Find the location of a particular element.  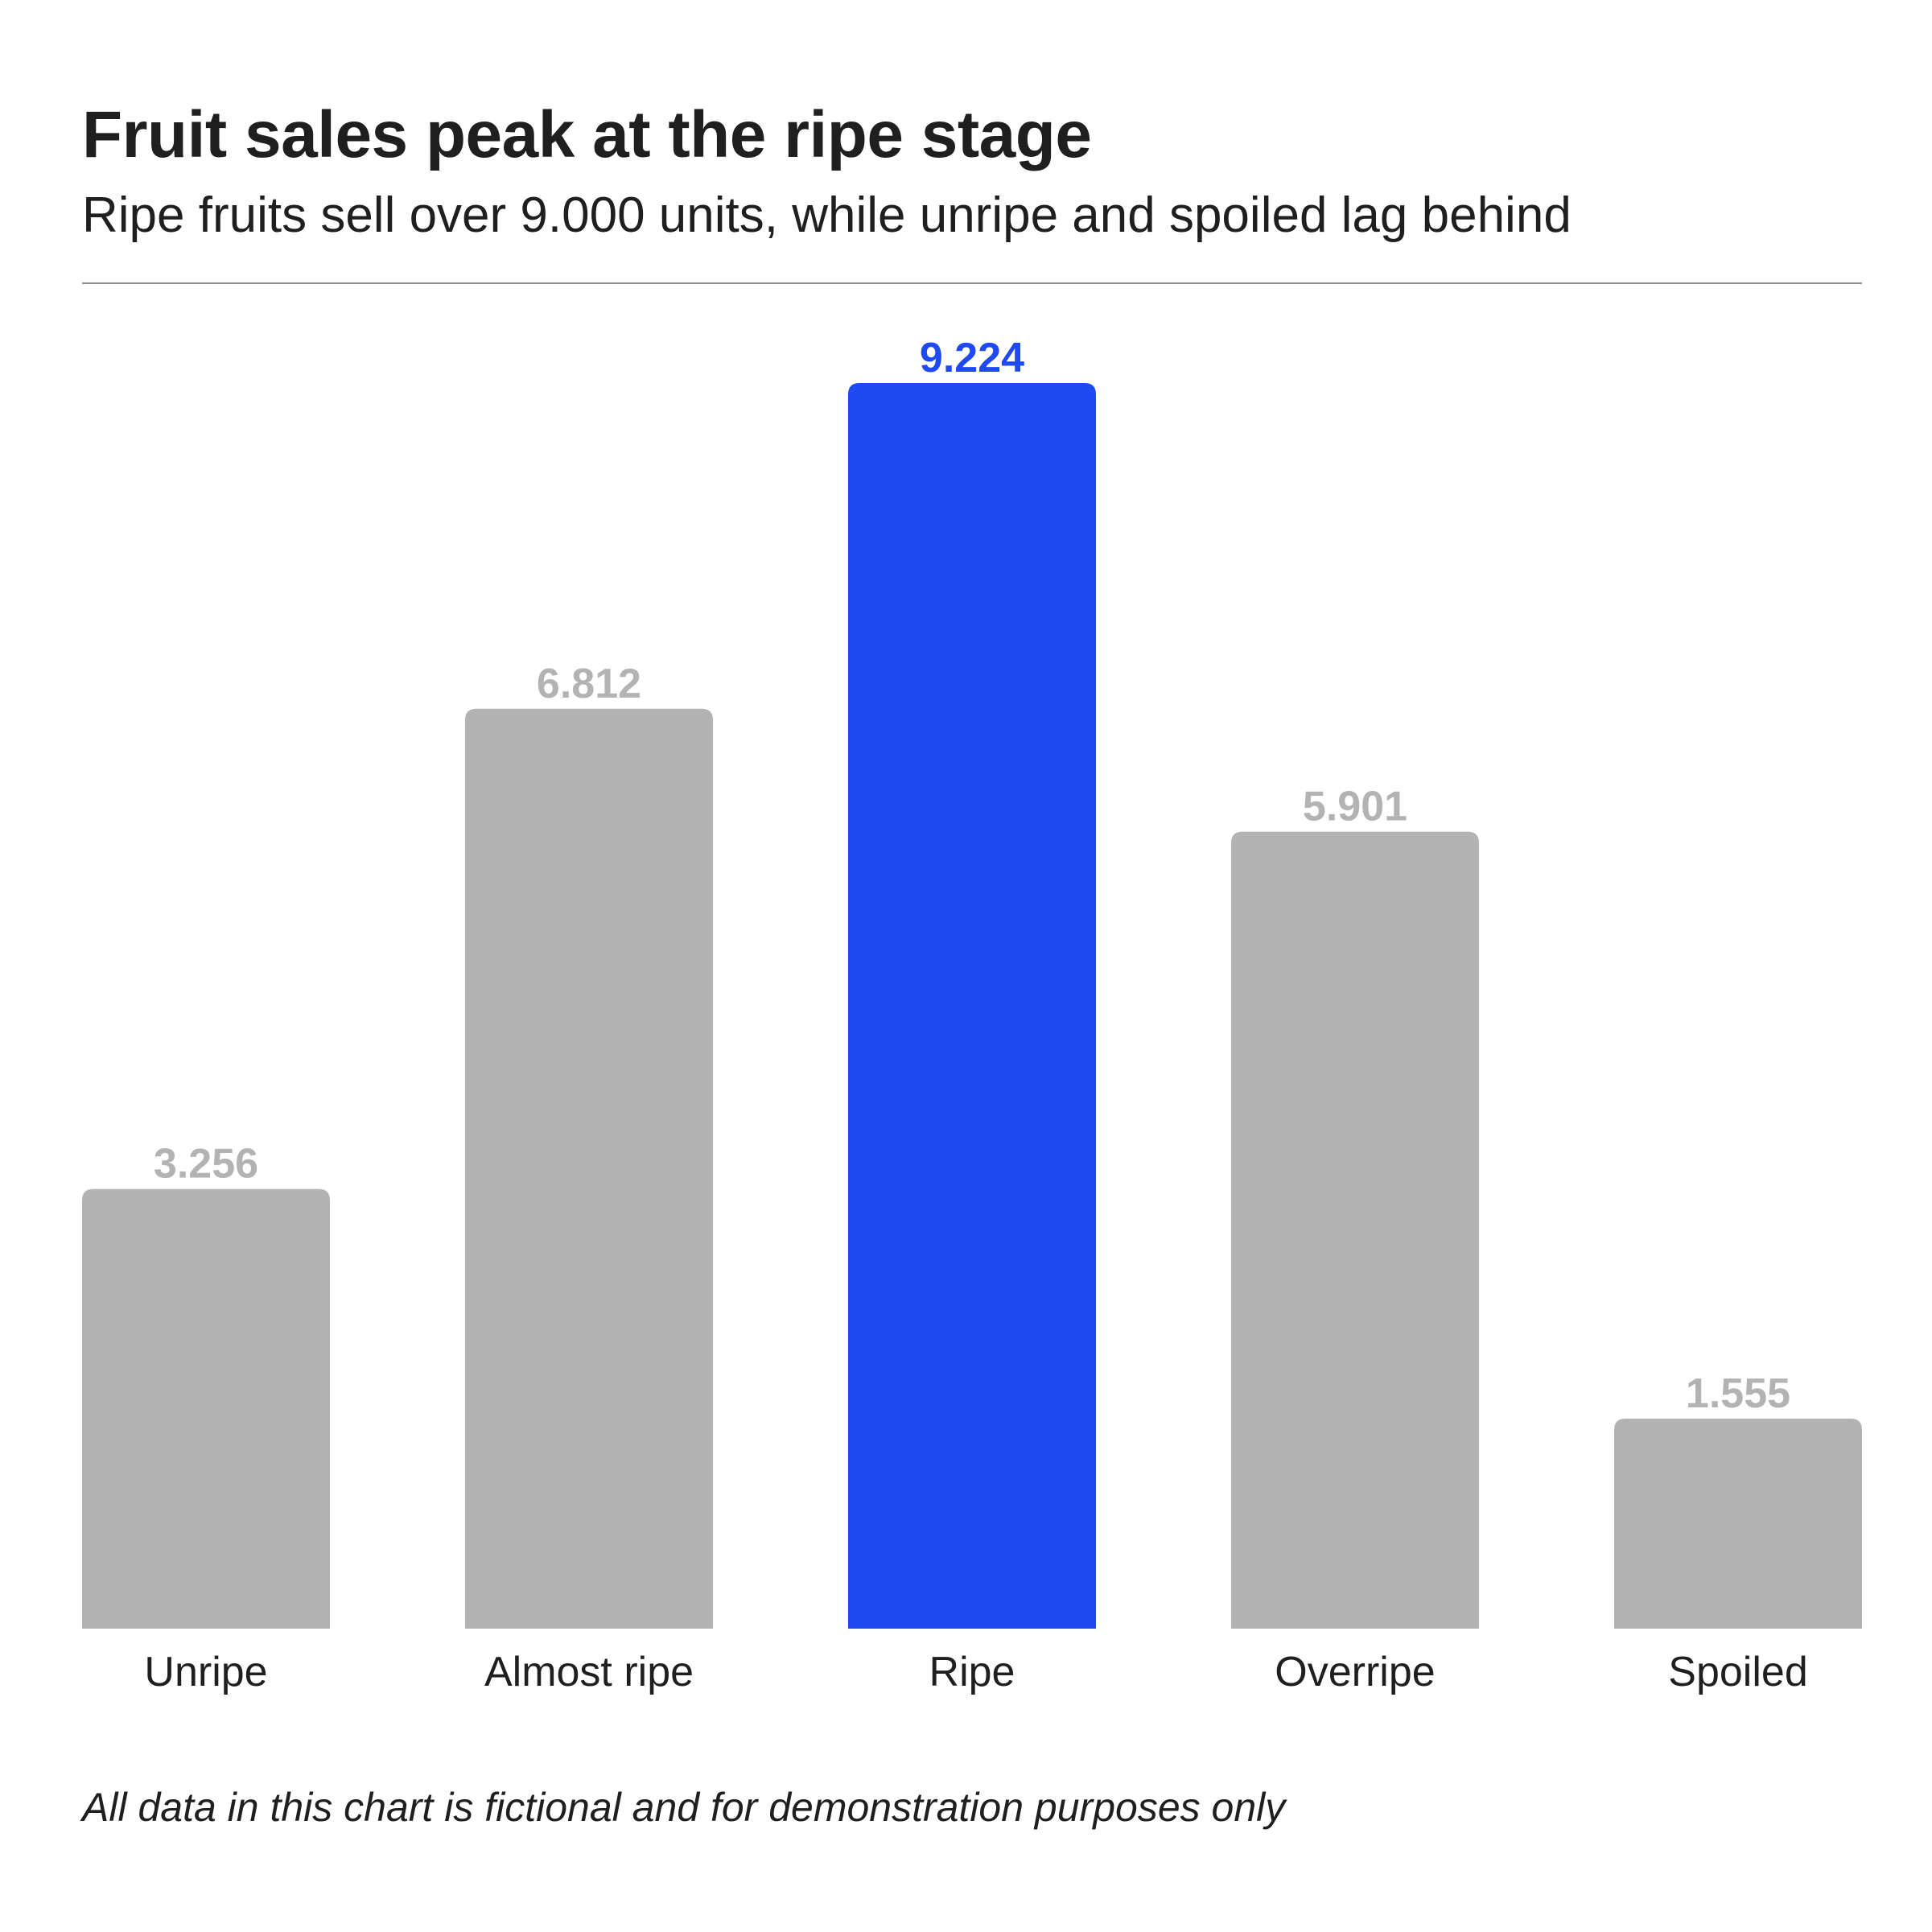

value-label-unripe: 3.256 is located at coordinates (206, 1164).